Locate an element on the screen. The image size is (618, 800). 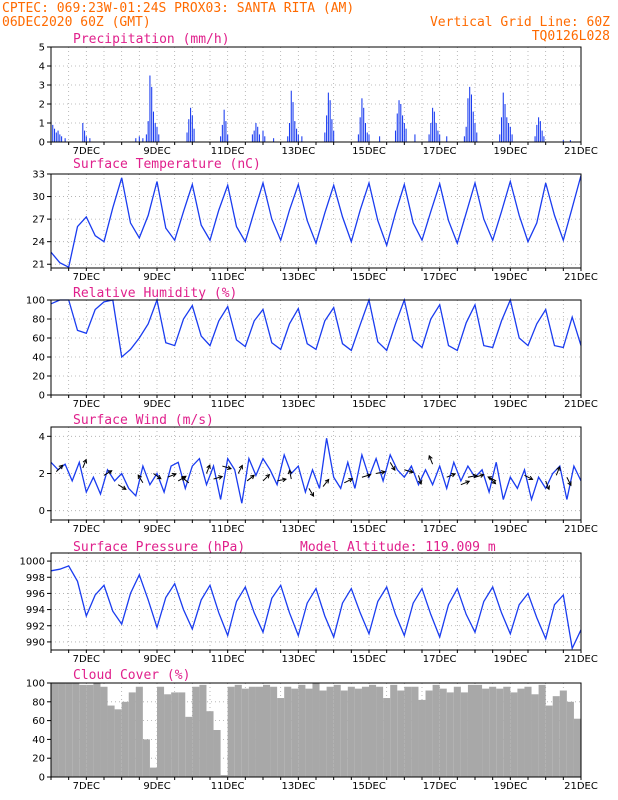
y-tick-label: 24 is located at coordinates (38, 242).